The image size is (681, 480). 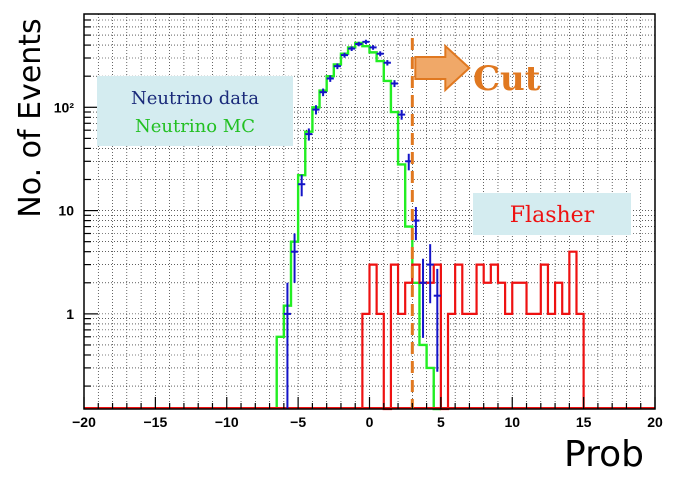 I want to click on y-tick-label: 10², so click(x=64, y=107).